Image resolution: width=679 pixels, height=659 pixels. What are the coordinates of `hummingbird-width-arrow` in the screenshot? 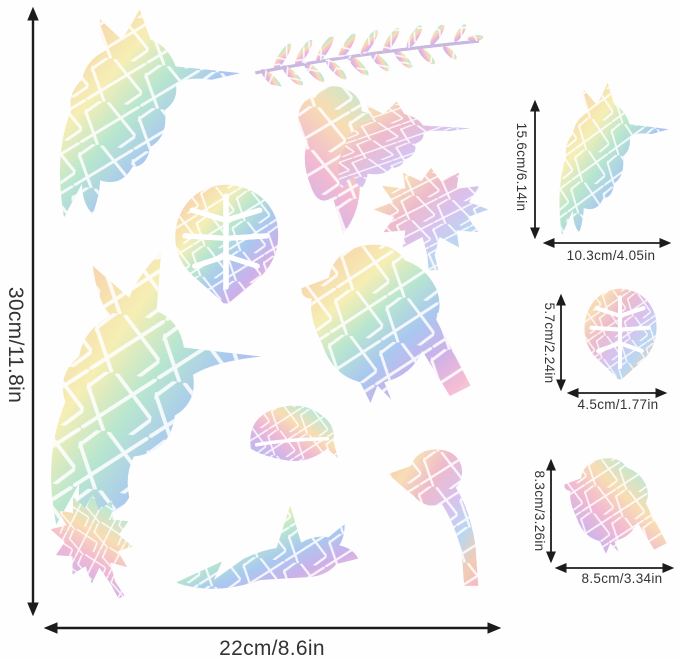 It's located at (607, 243).